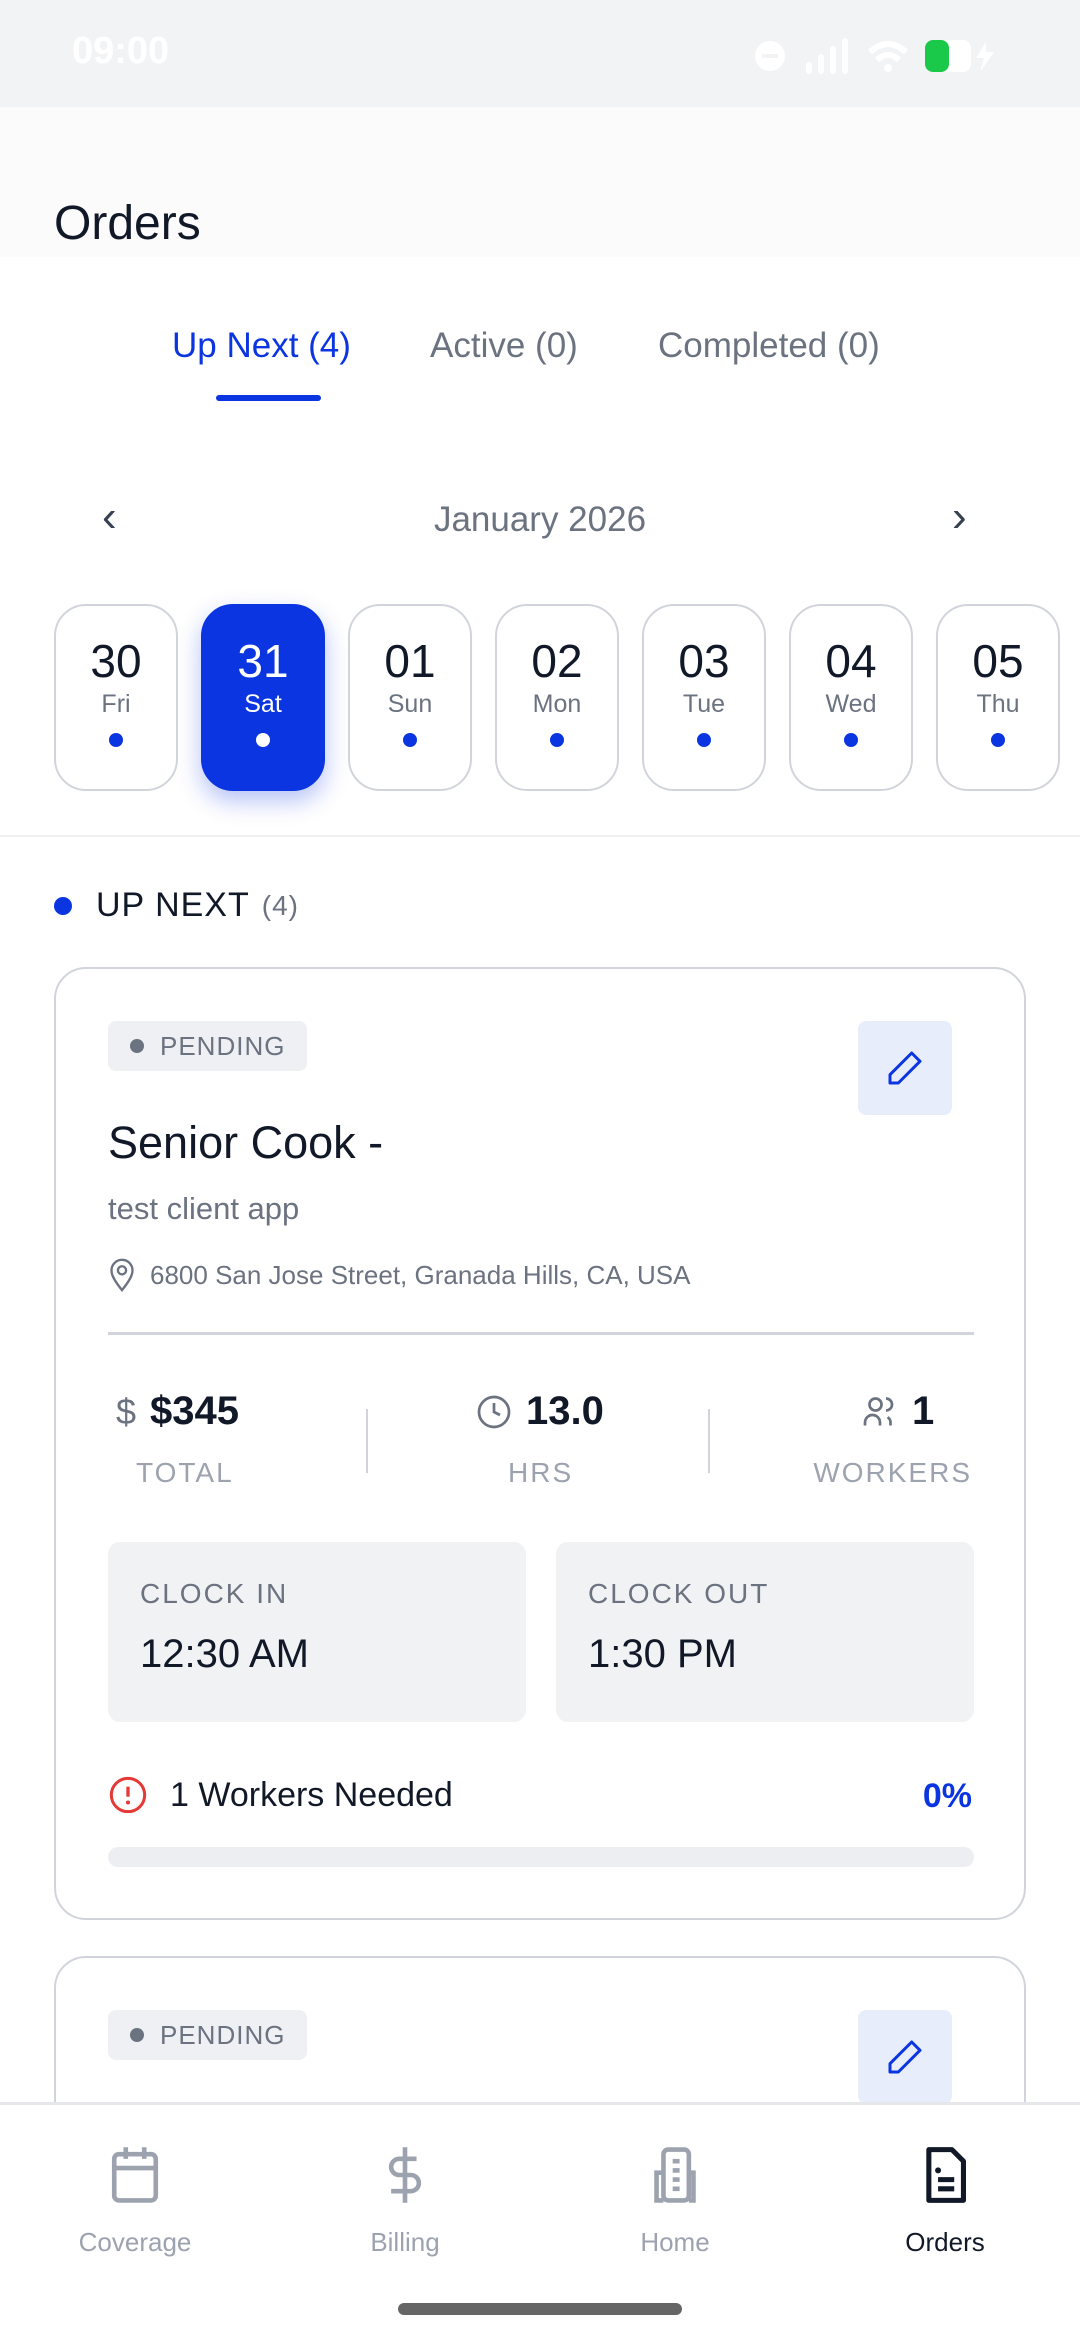  I want to click on date-weekday: Sat, so click(263, 704).